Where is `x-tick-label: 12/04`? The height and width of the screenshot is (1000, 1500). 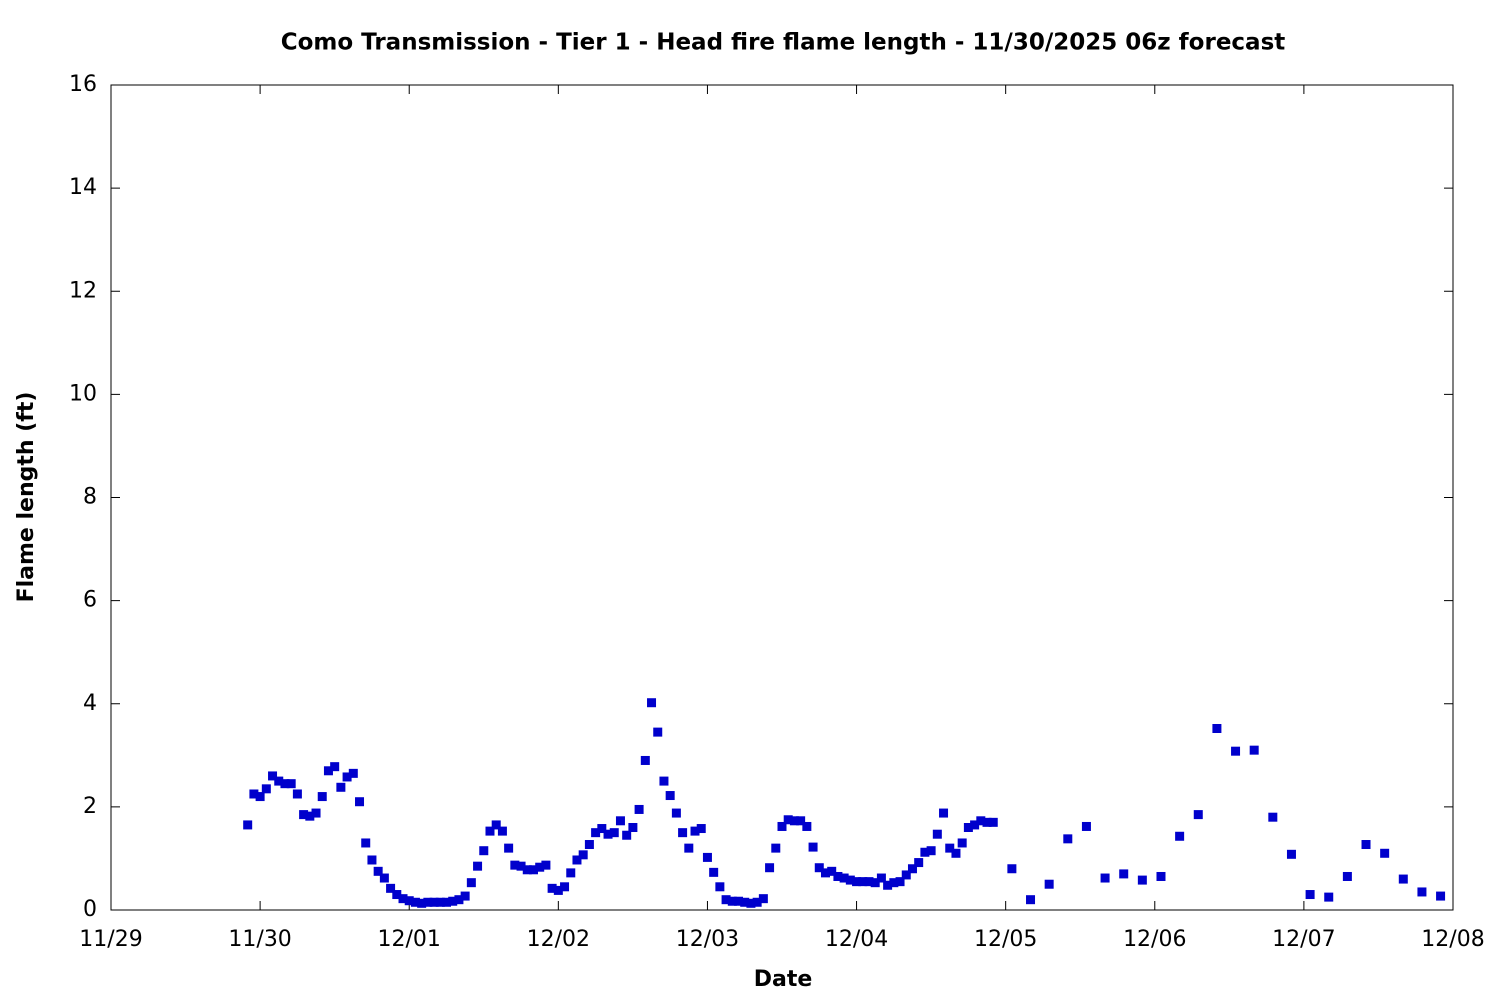 x-tick-label: 12/04 is located at coordinates (856, 939).